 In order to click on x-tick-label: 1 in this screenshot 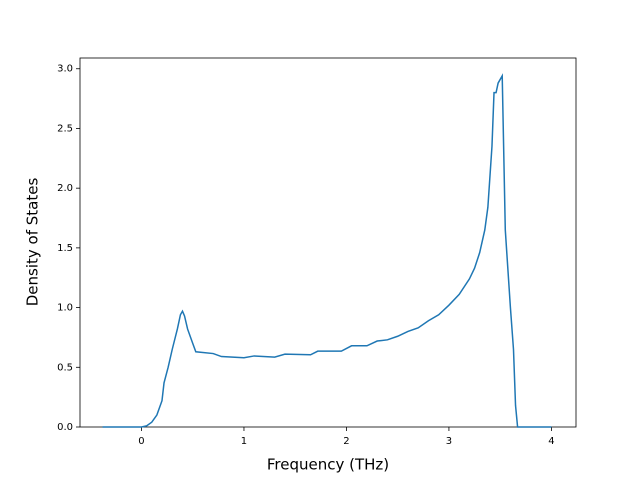, I will do `click(244, 441)`.